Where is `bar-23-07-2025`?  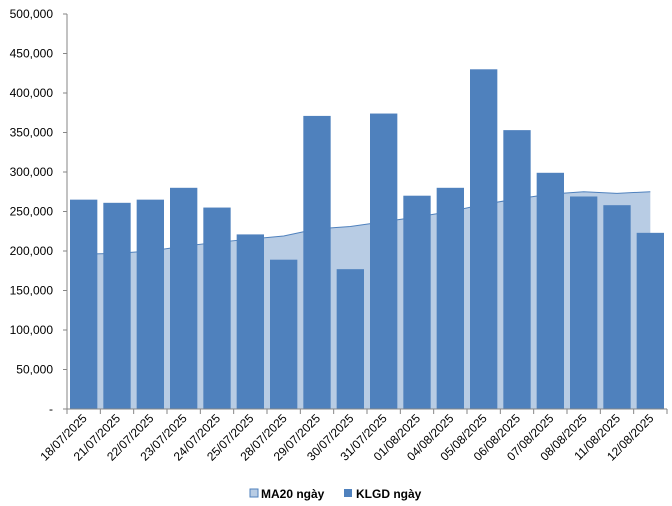 bar-23-07-2025 is located at coordinates (184, 298).